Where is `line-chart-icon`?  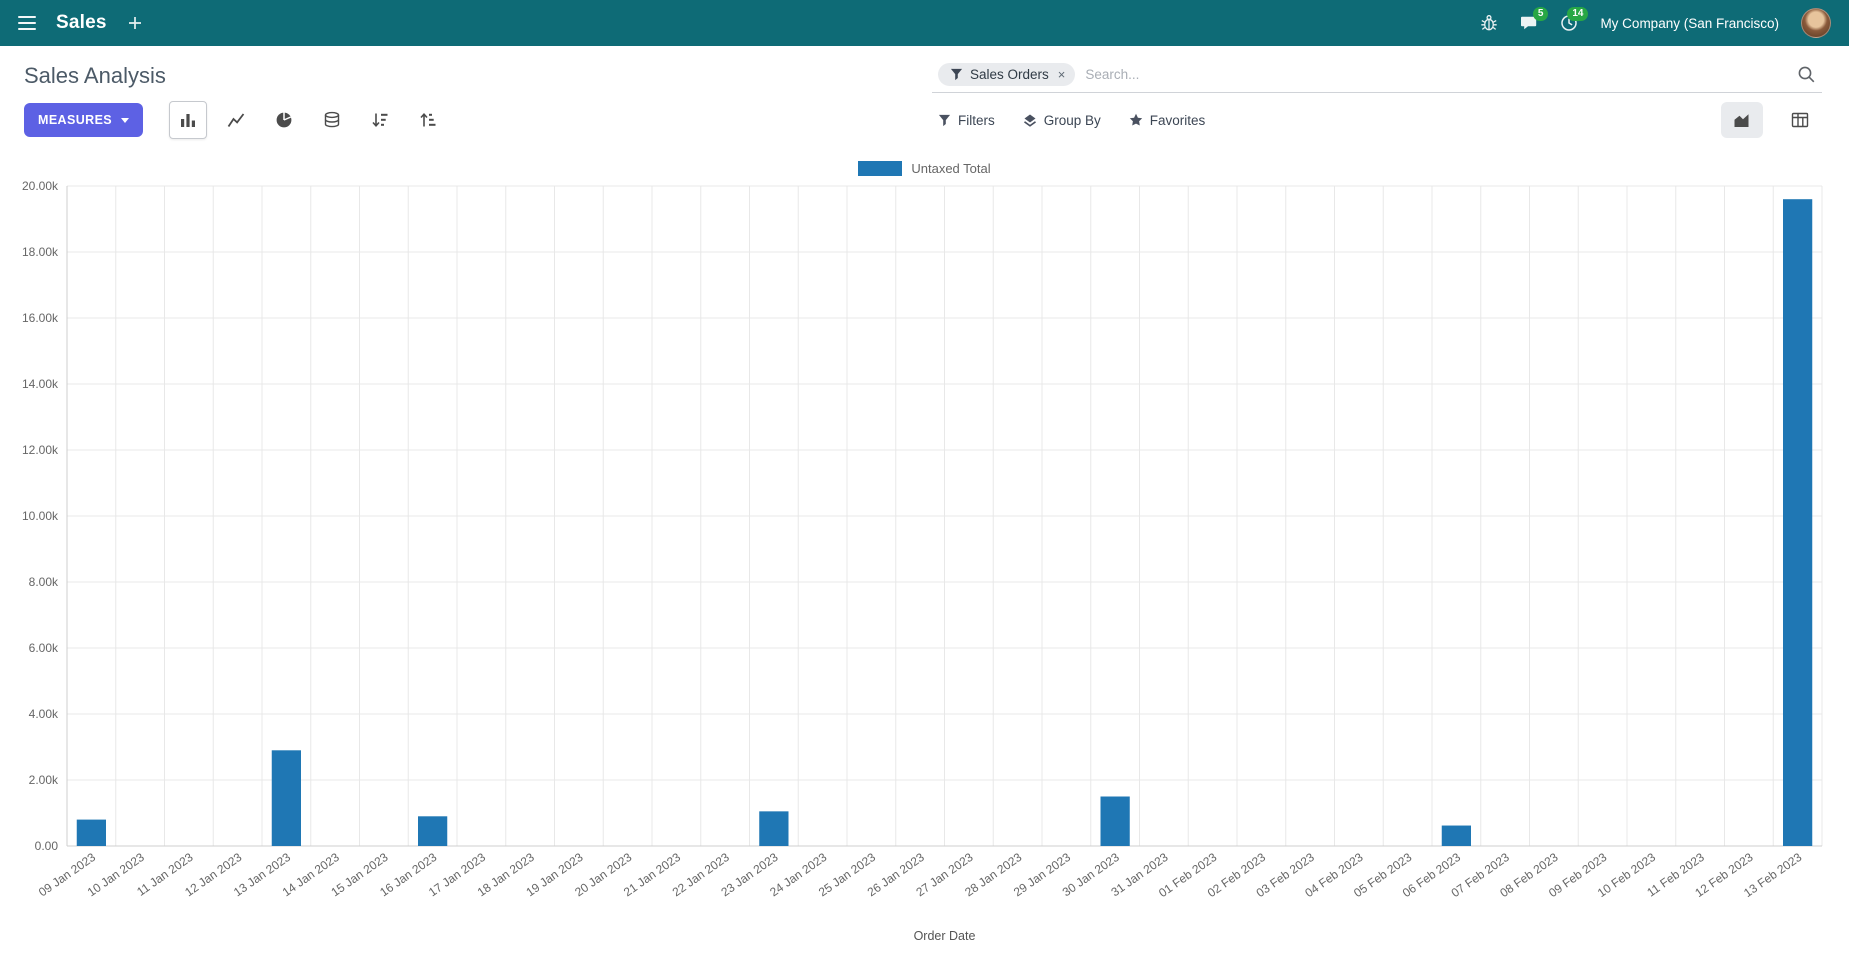
line-chart-icon is located at coordinates (236, 120).